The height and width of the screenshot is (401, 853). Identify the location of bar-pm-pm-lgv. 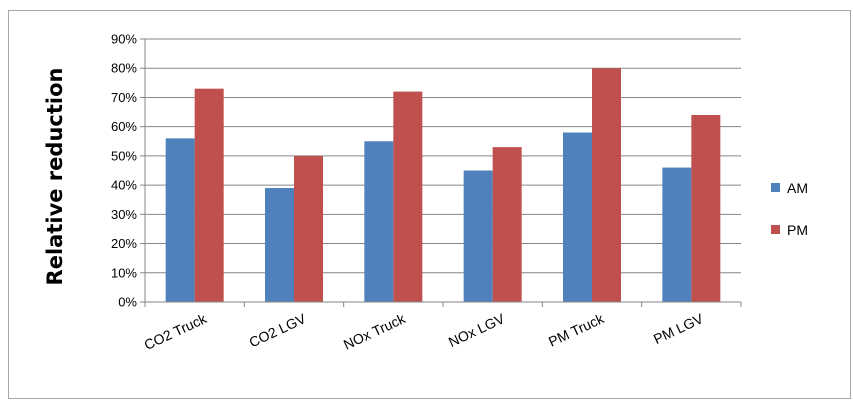
(706, 208).